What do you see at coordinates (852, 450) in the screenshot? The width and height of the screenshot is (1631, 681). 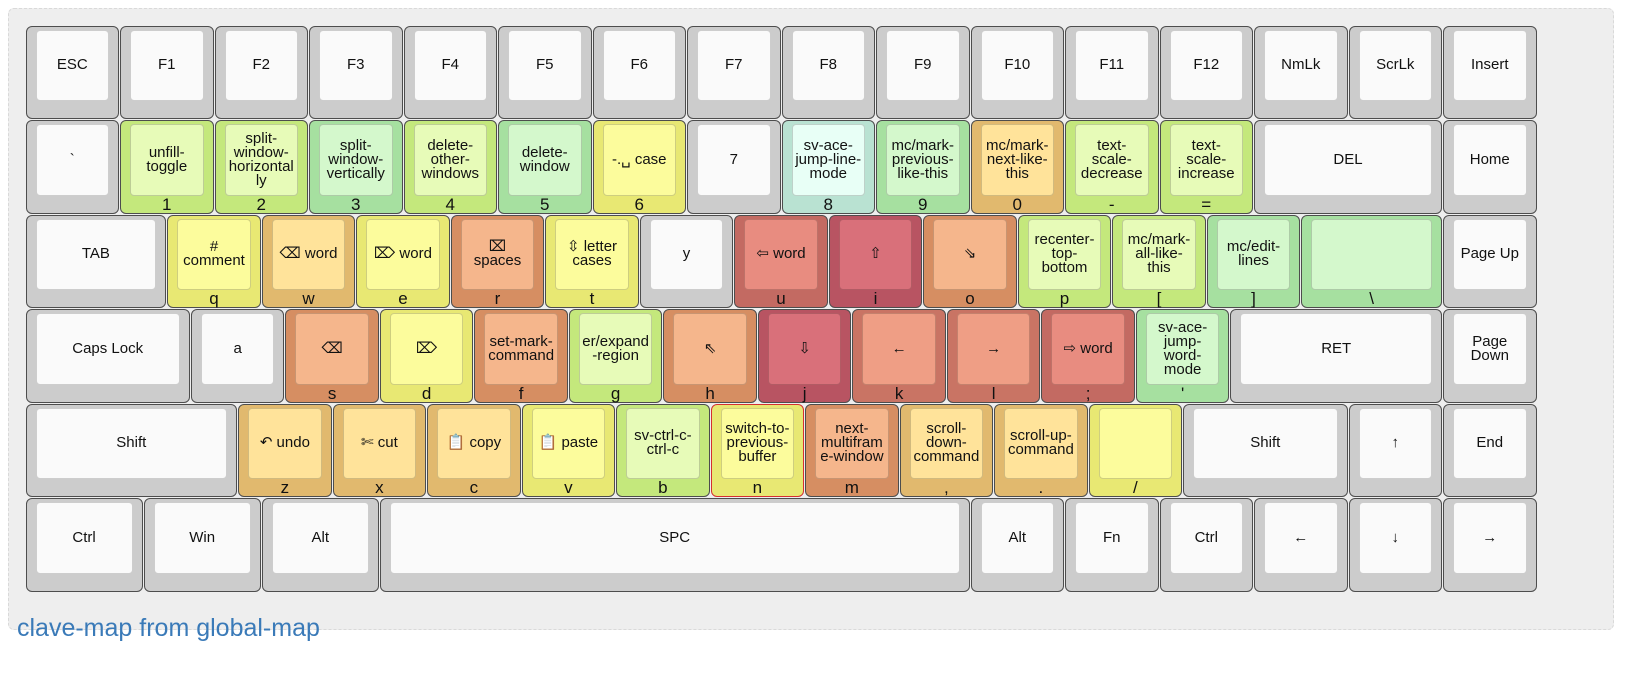 I see `key-m: next-multiframe-window m` at bounding box center [852, 450].